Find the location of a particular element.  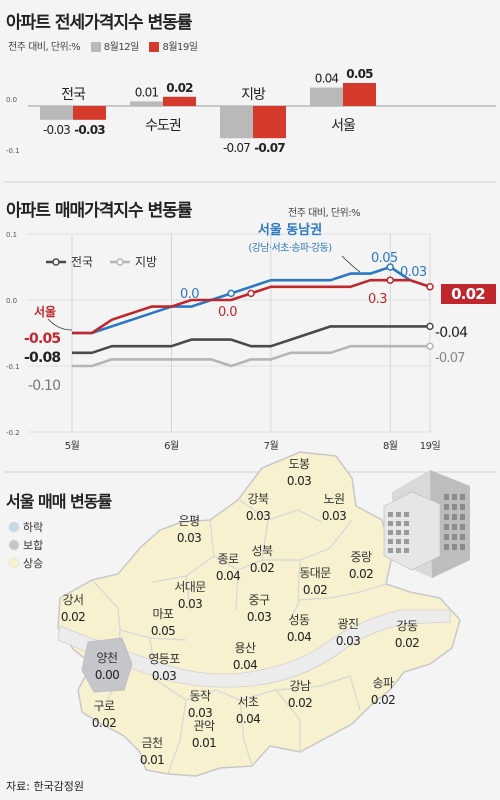

district-yangcheon is located at coordinates (107, 665).